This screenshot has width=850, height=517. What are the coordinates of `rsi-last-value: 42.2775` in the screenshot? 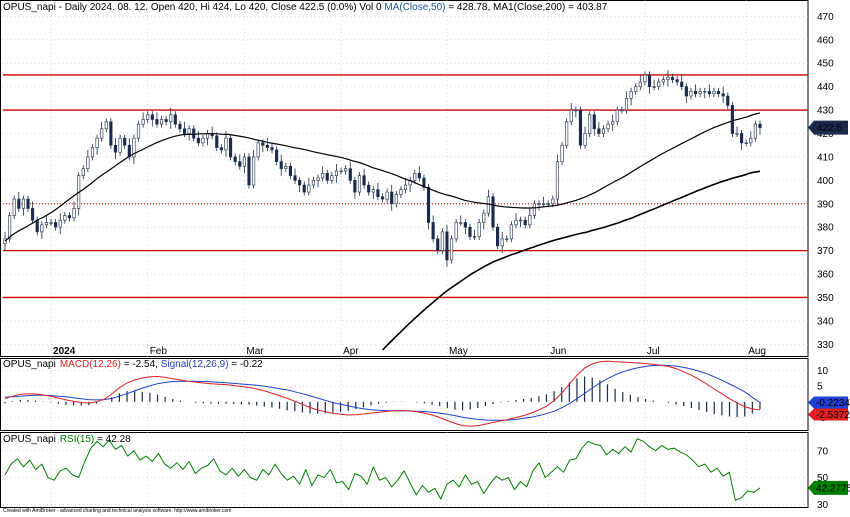 It's located at (829, 487).